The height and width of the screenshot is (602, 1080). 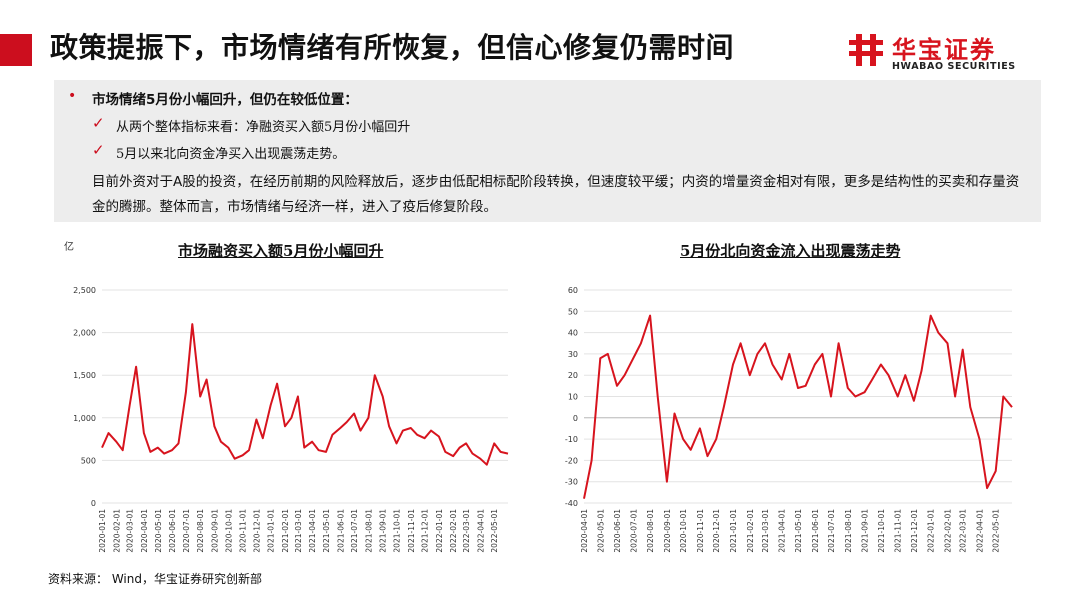 I want to click on summary-sub-bullet-1: 从两个整体指标来看：净融资买入额5月份小幅回升, so click(x=263, y=127).